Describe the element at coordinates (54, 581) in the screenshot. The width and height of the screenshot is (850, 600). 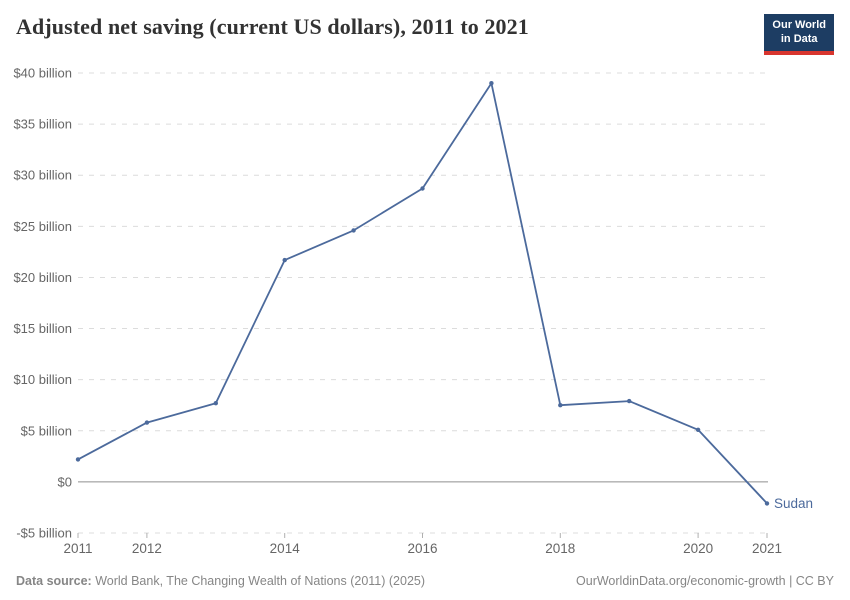
I see `data-source-label: Data source:` at that location.